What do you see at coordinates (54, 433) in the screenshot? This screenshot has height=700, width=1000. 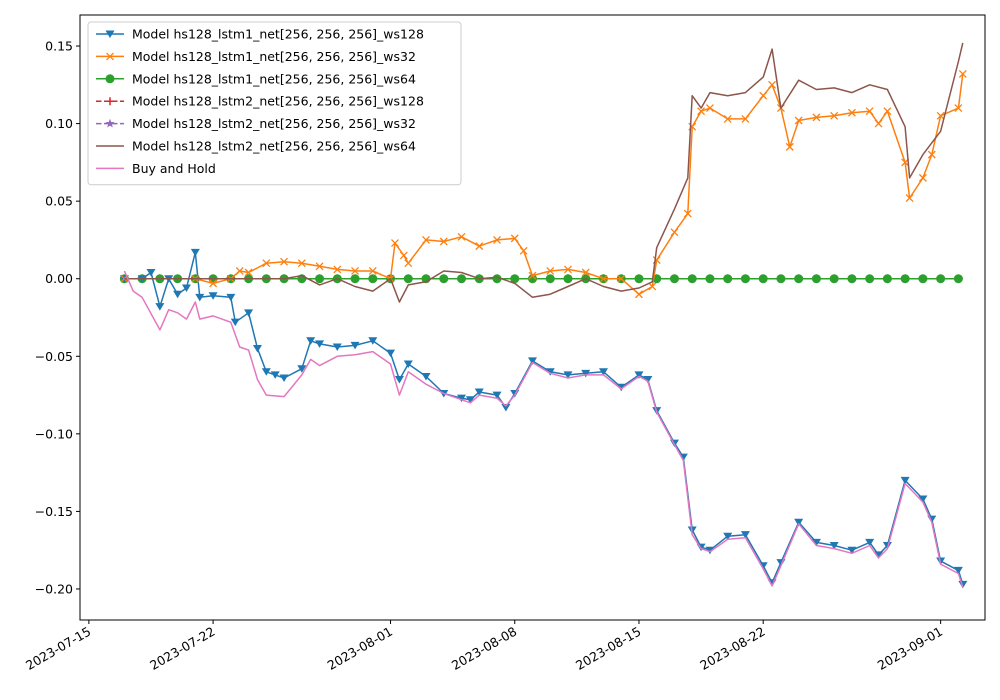 I see `y-tick-label: −0.10` at bounding box center [54, 433].